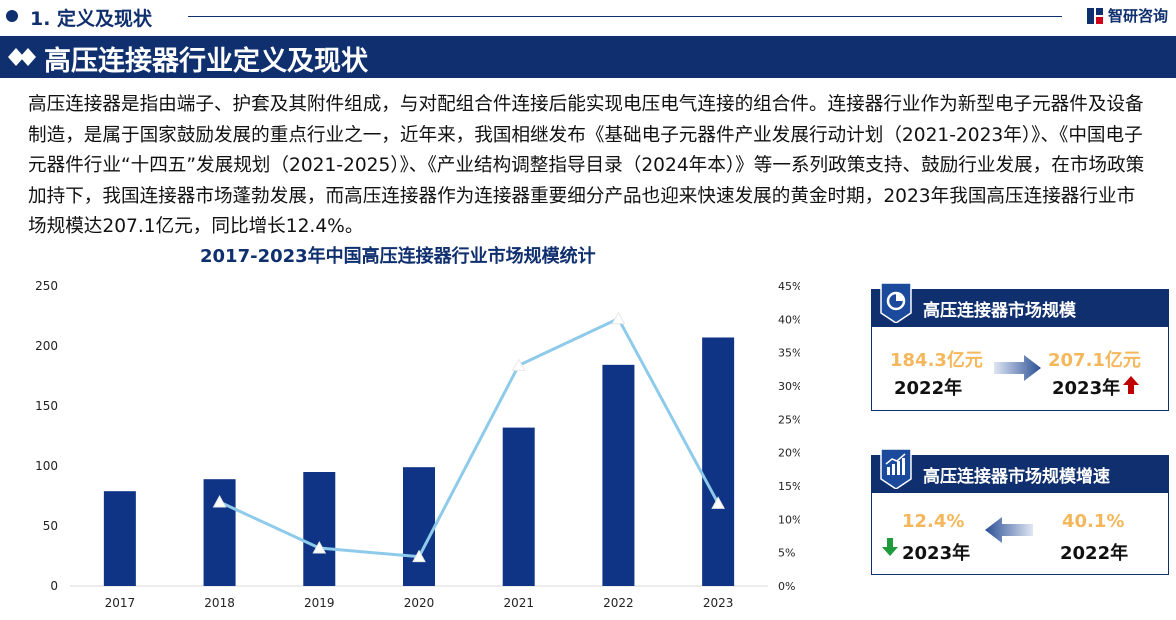  I want to click on chart-title: 2017-2023年中国高压连接器行业市场规模统计, so click(398, 256).